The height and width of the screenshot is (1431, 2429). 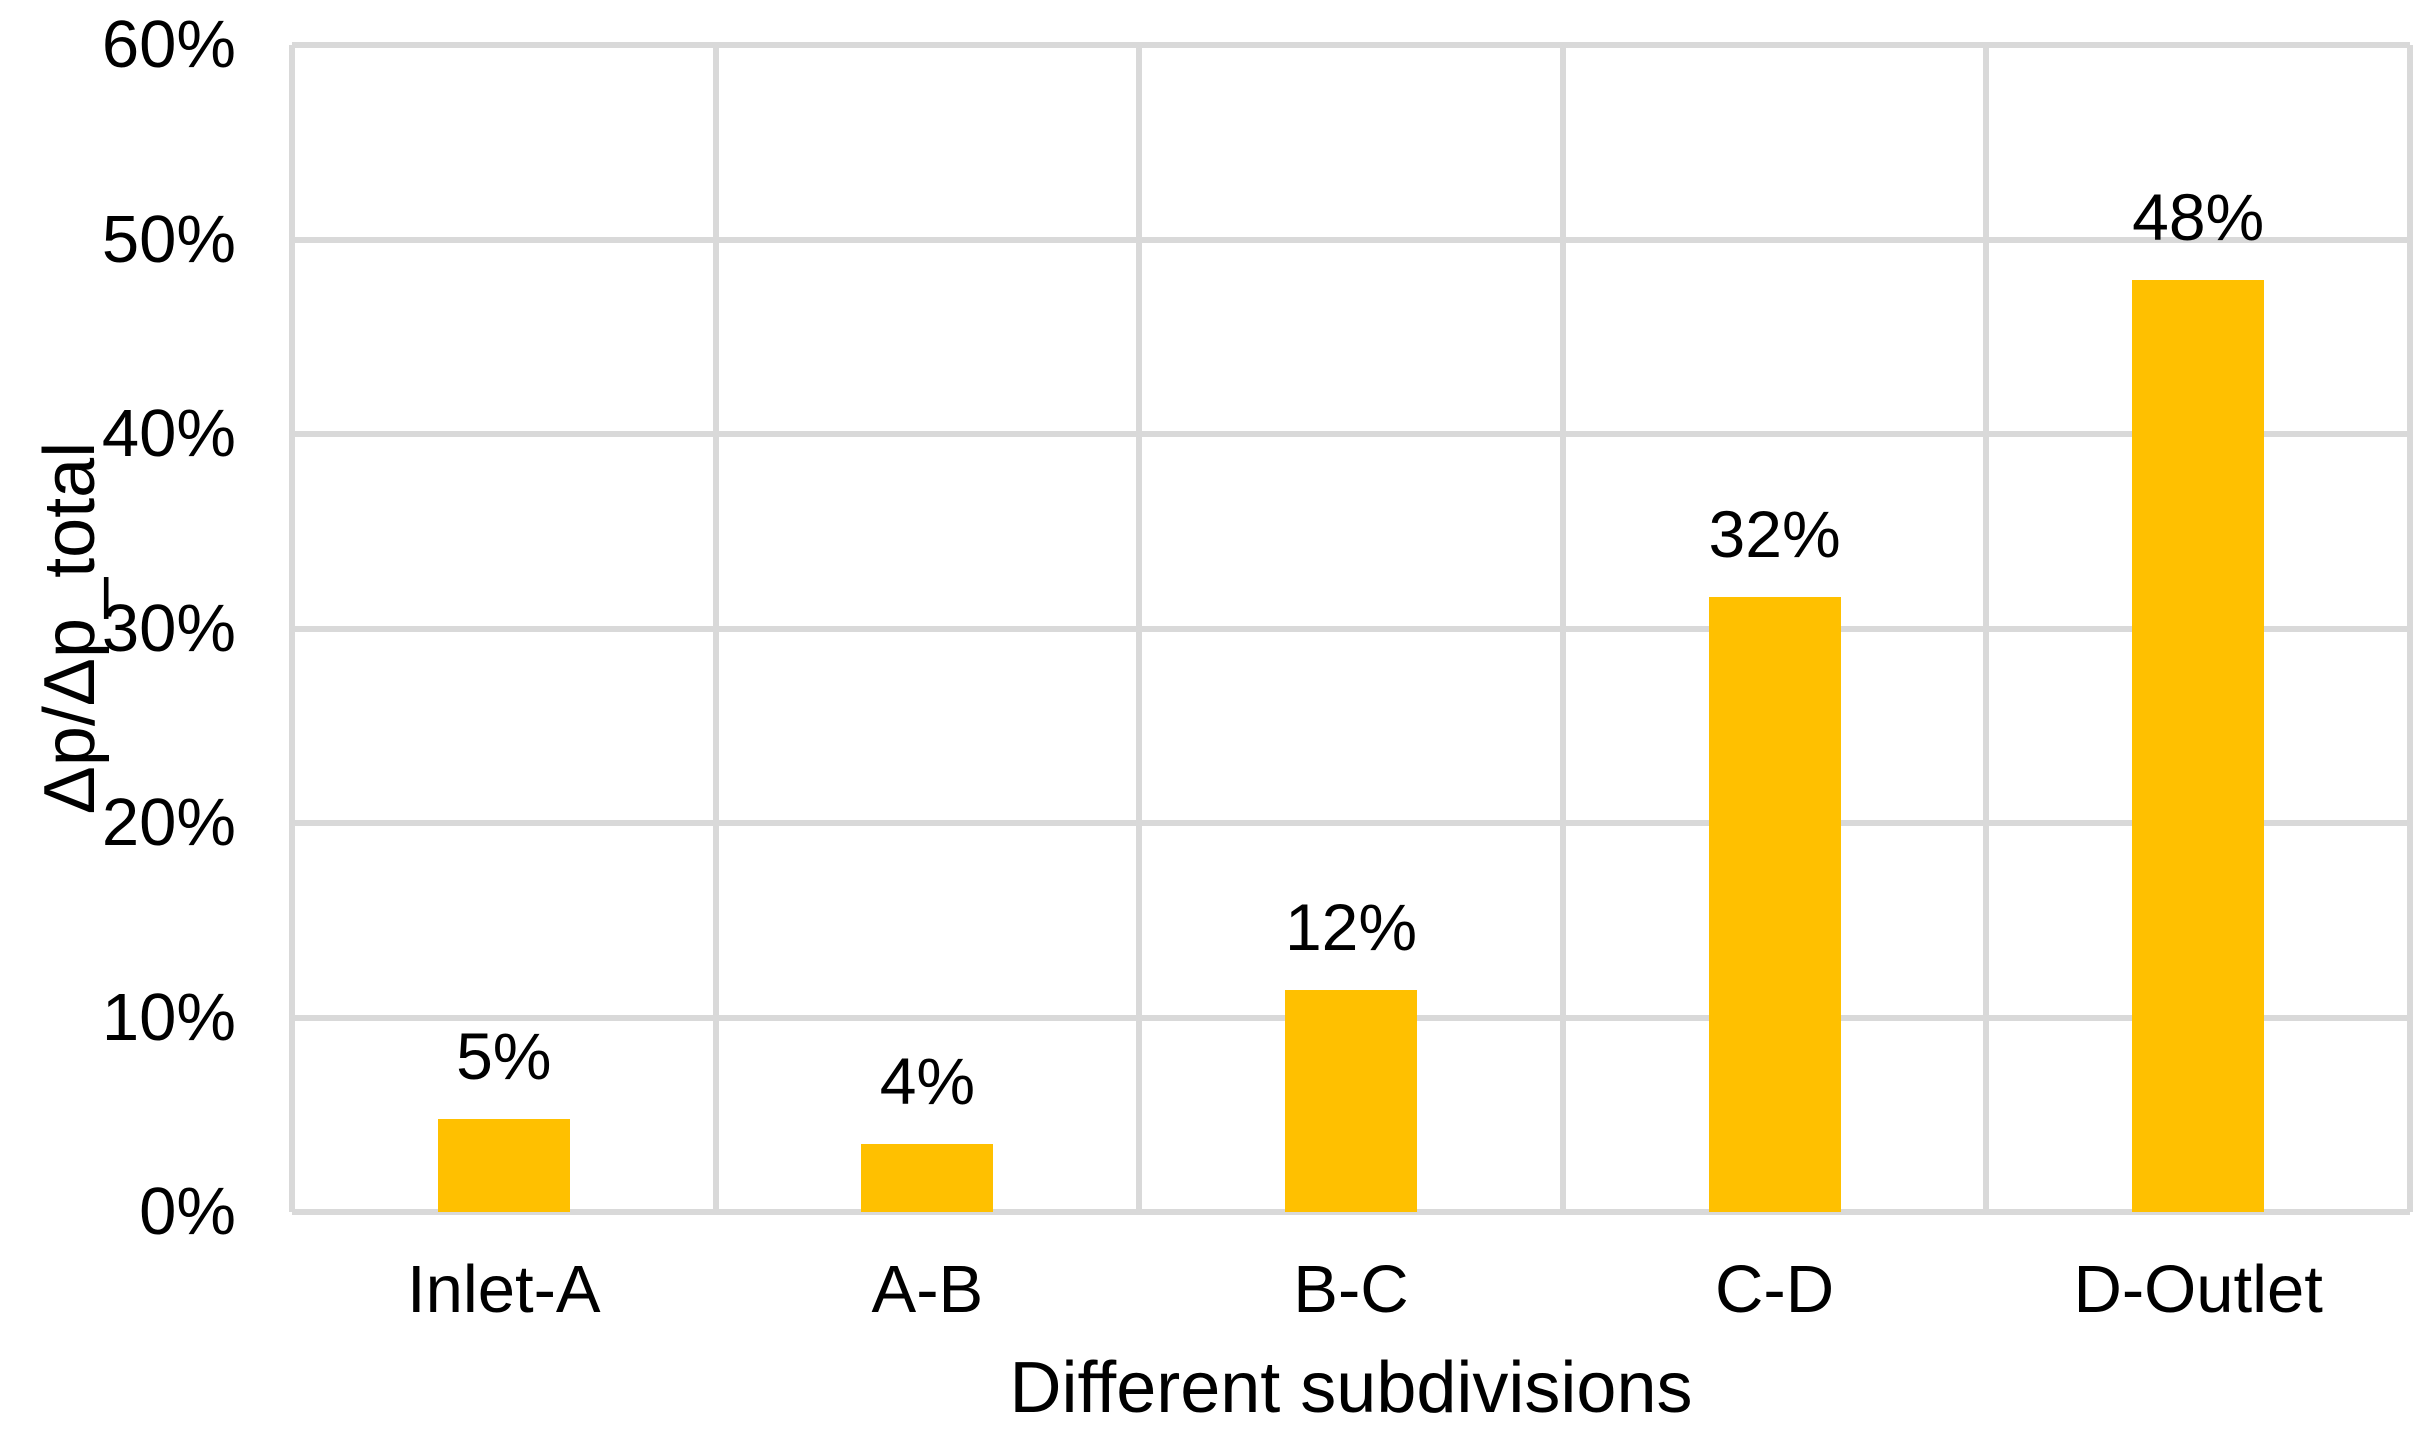 What do you see at coordinates (1351, 927) in the screenshot?
I see `bar-data-label-b-c: 12%` at bounding box center [1351, 927].